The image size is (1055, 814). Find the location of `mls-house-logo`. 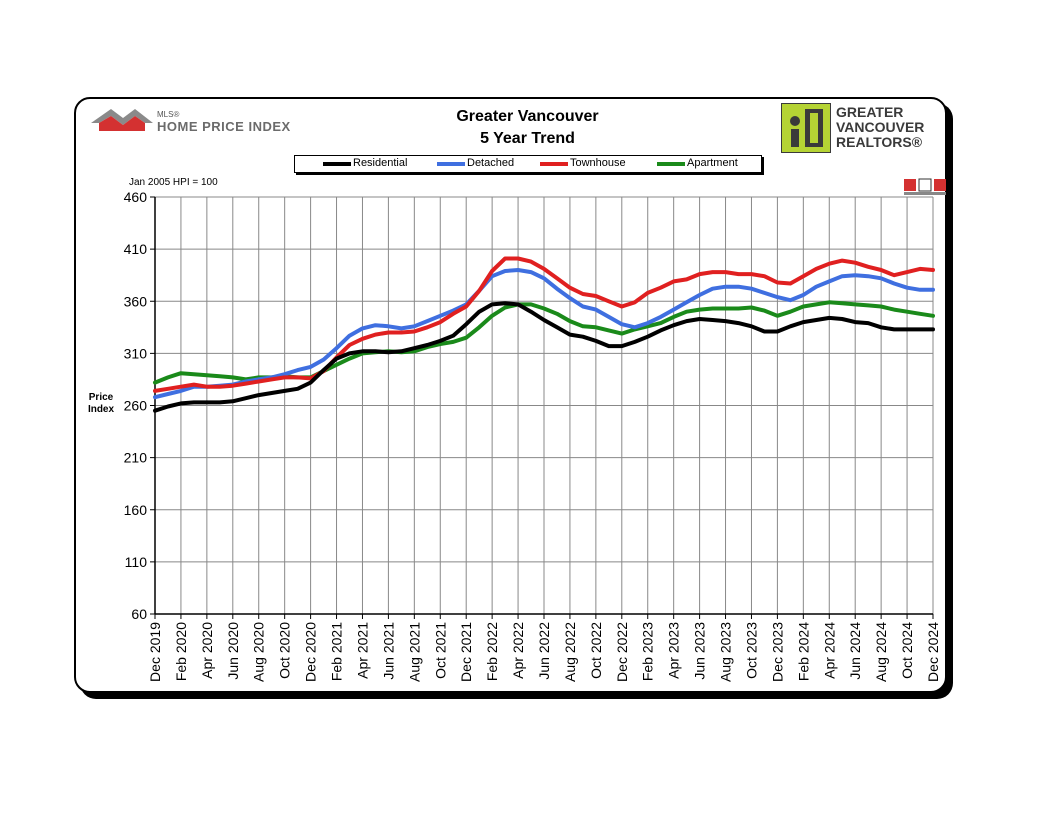

mls-house-logo is located at coordinates (122, 120).